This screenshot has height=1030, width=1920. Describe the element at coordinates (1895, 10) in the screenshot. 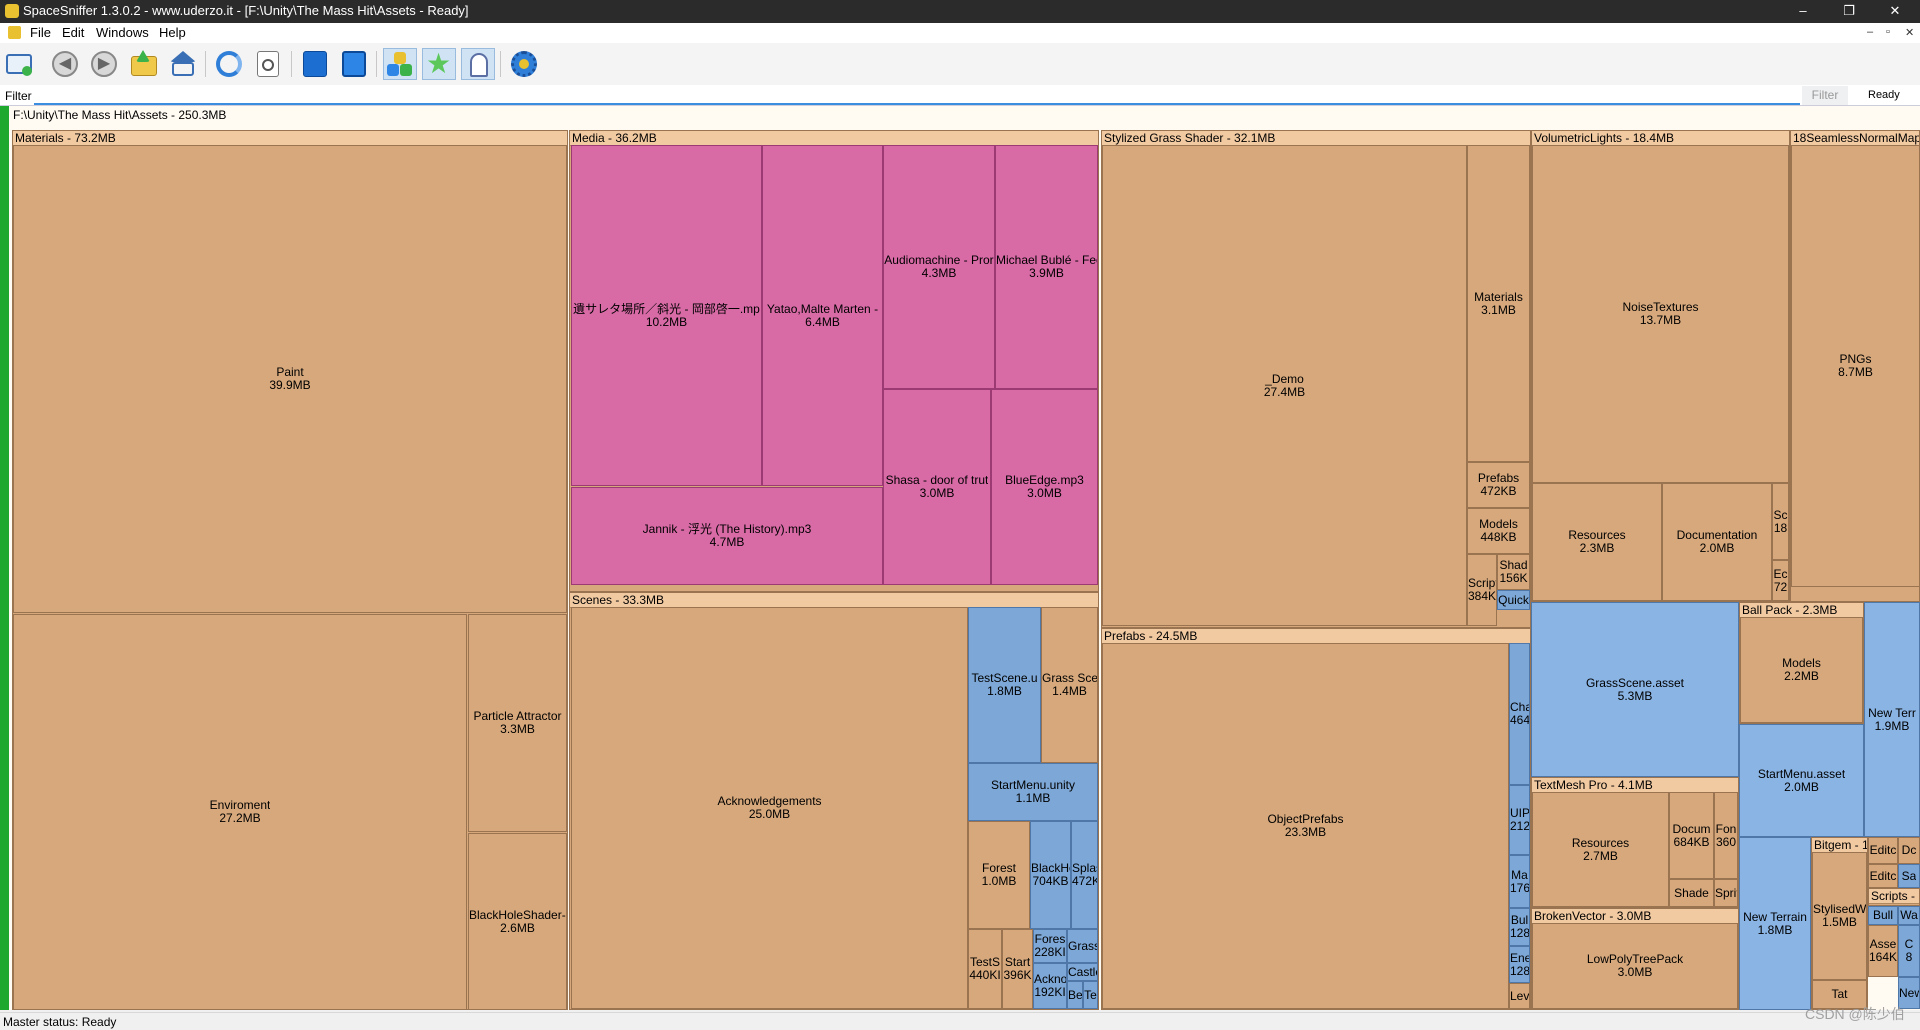

I see `close-button: ✕` at that location.